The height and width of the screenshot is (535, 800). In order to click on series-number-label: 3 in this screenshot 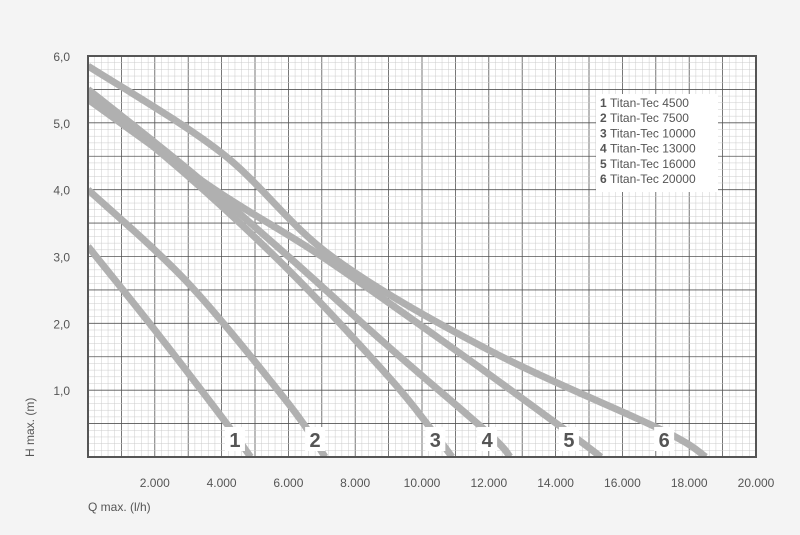, I will do `click(435, 441)`.